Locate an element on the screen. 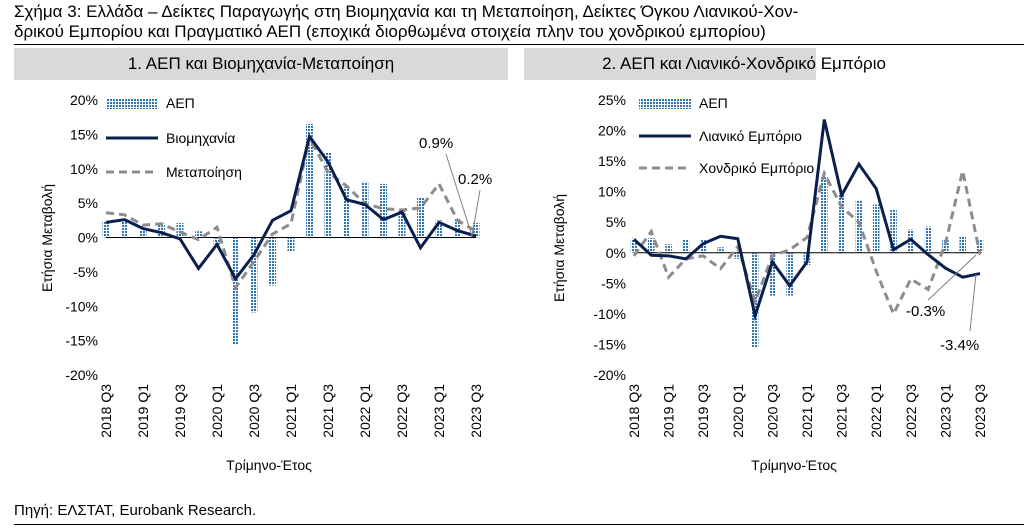 Image resolution: width=1032 pixels, height=532 pixels. x-tick-label: 2023 Q1 is located at coordinates (945, 411).